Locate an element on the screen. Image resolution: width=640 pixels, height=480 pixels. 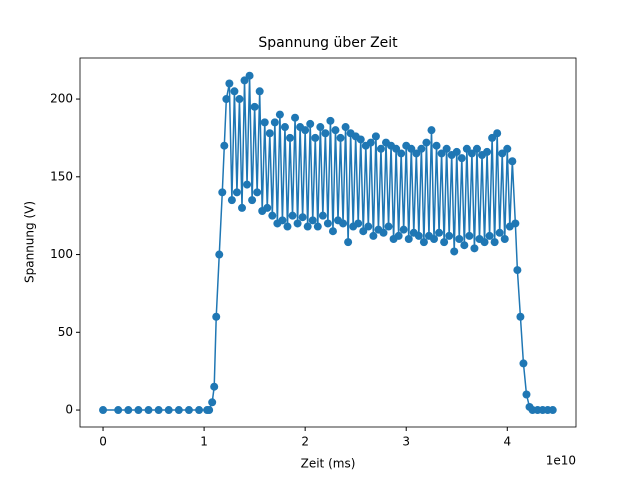
x-tick-label: 2 is located at coordinates (305, 442).